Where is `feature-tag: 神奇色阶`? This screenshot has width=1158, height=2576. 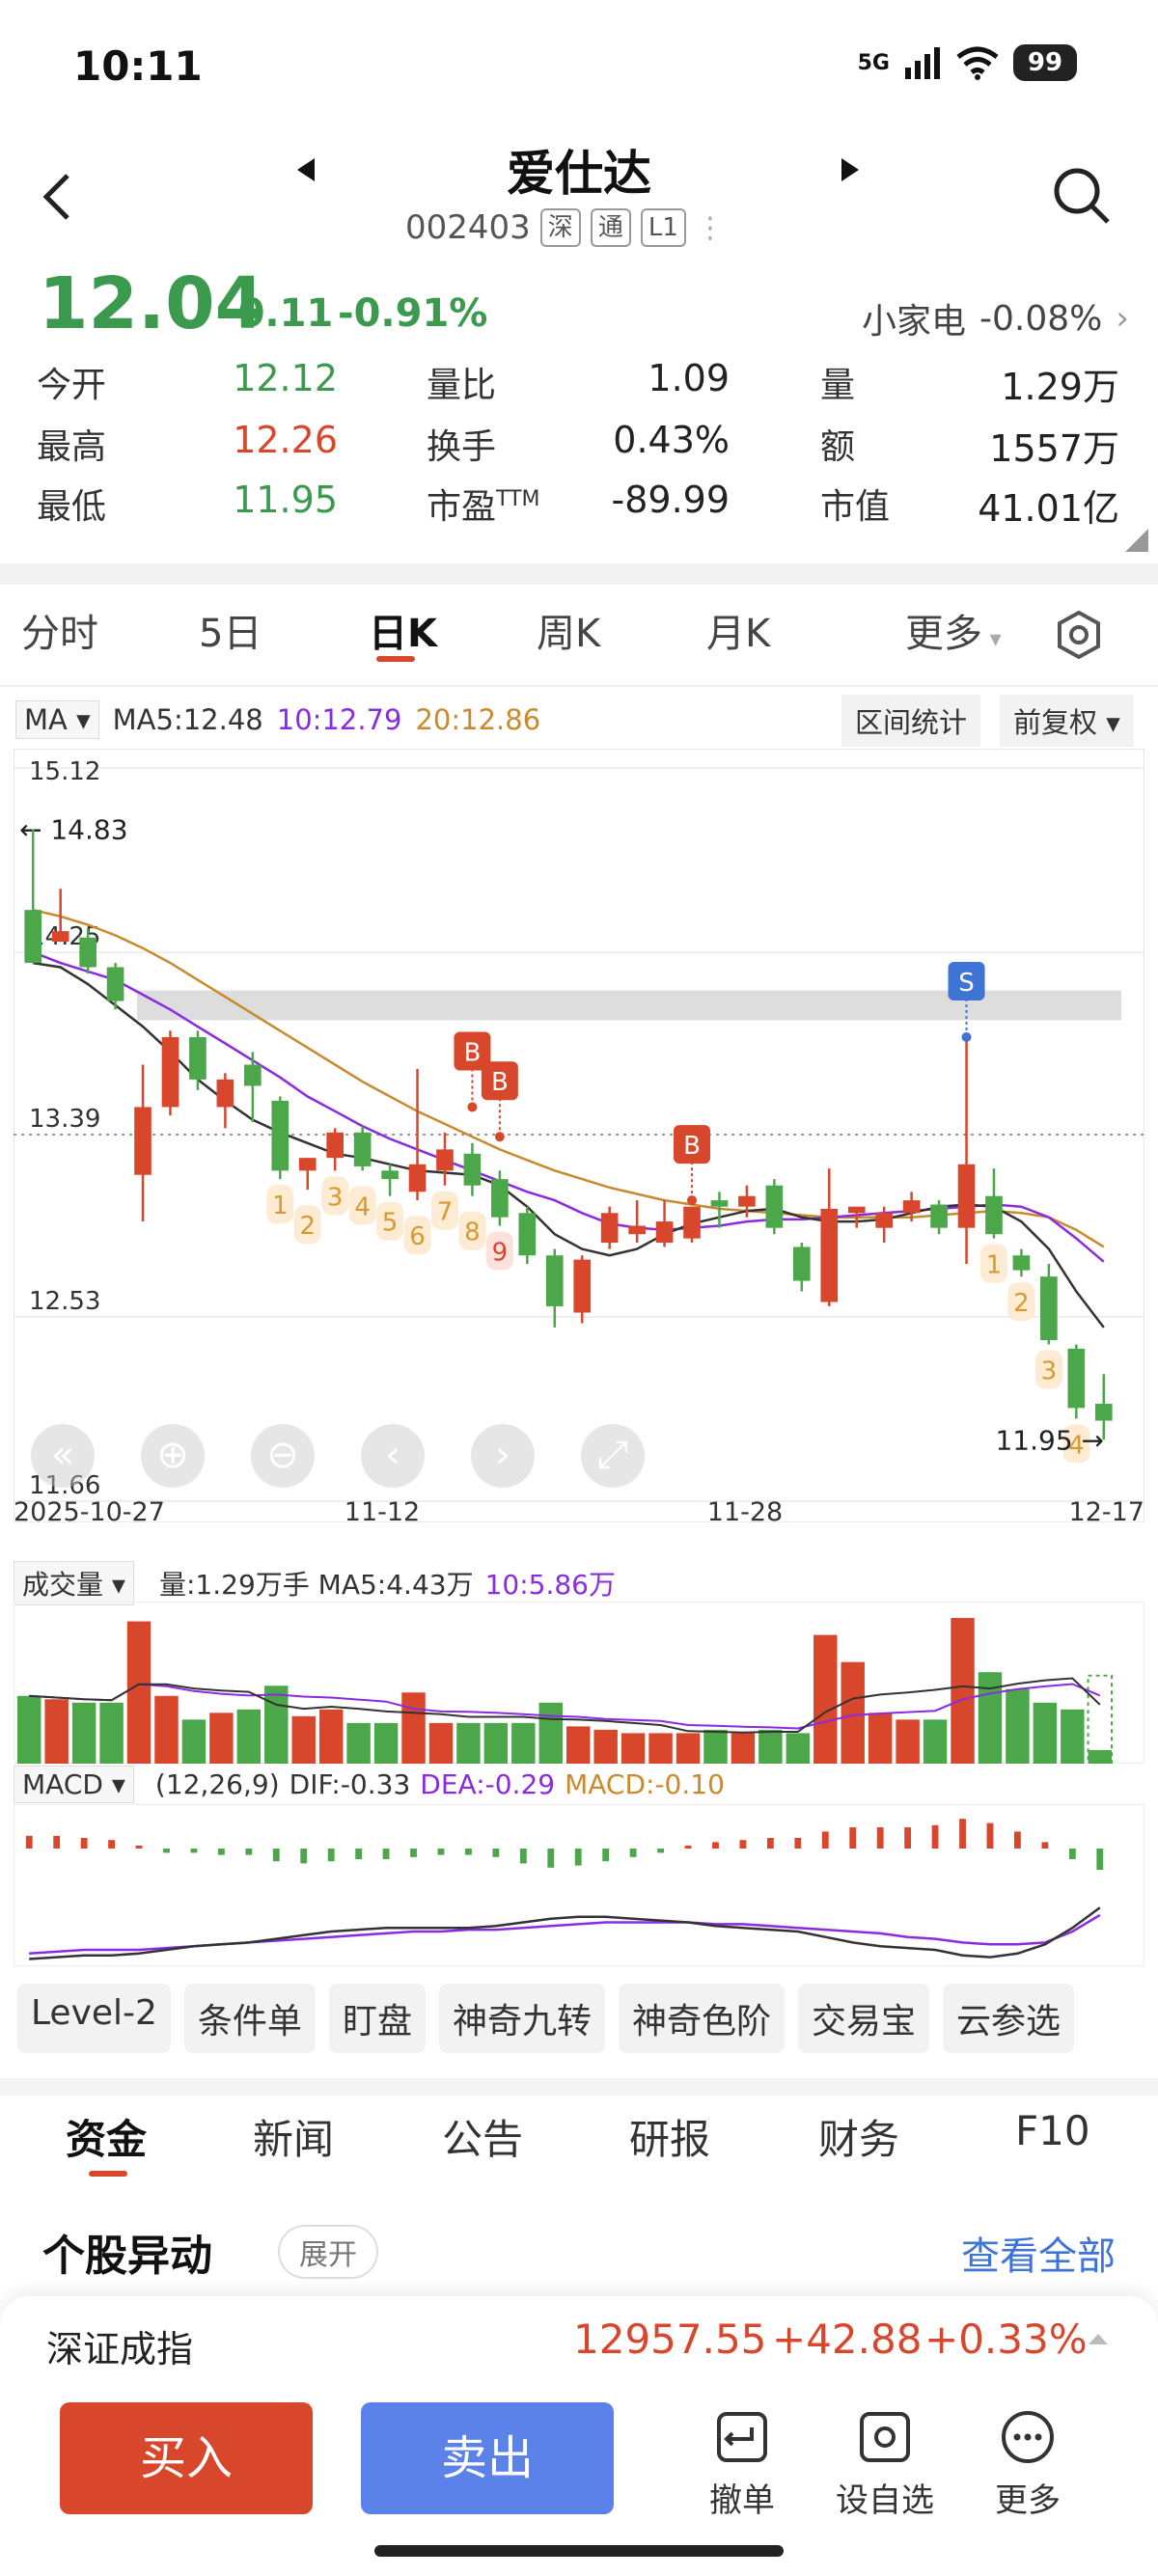 feature-tag: 神奇色阶 is located at coordinates (701, 2018).